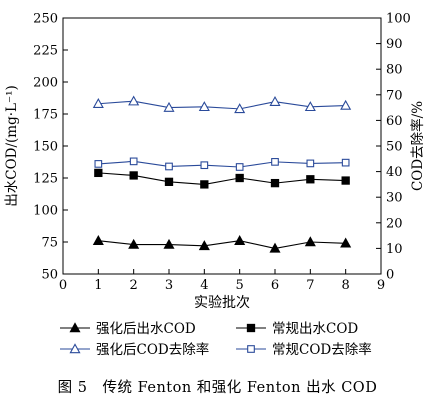 This screenshot has width=435, height=409. What do you see at coordinates (63, 285) in the screenshot?
I see `x-tick-label: 0` at bounding box center [63, 285].